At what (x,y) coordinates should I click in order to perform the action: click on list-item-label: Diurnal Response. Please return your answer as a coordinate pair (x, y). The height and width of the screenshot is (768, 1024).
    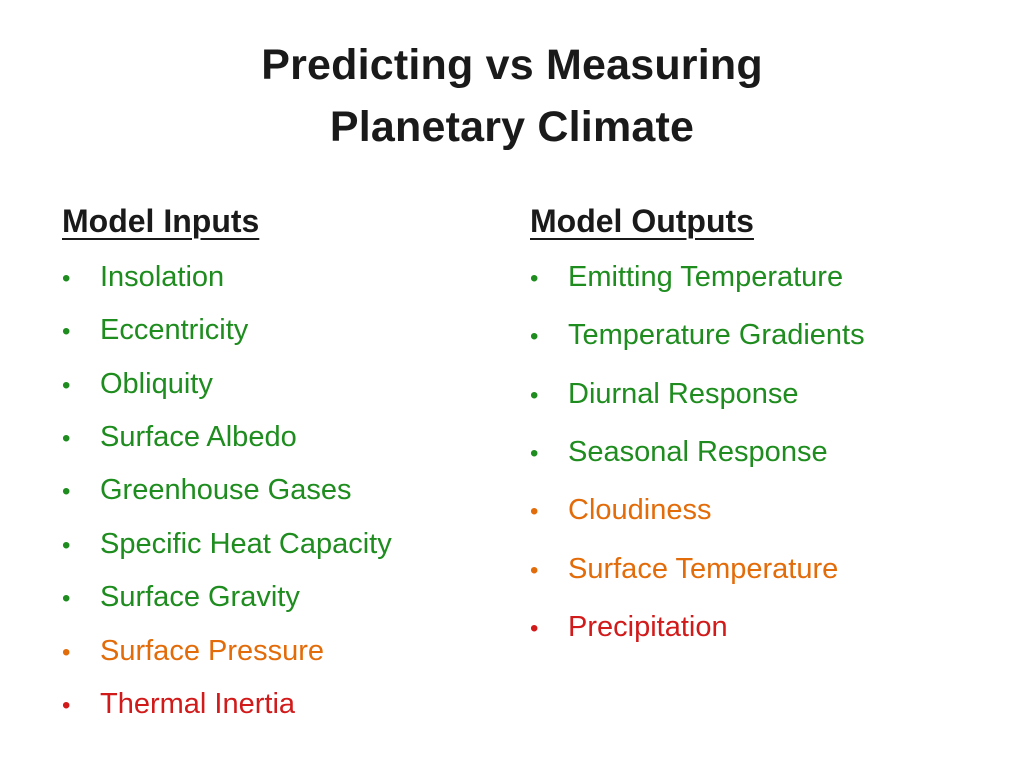
    Looking at the image, I should click on (683, 393).